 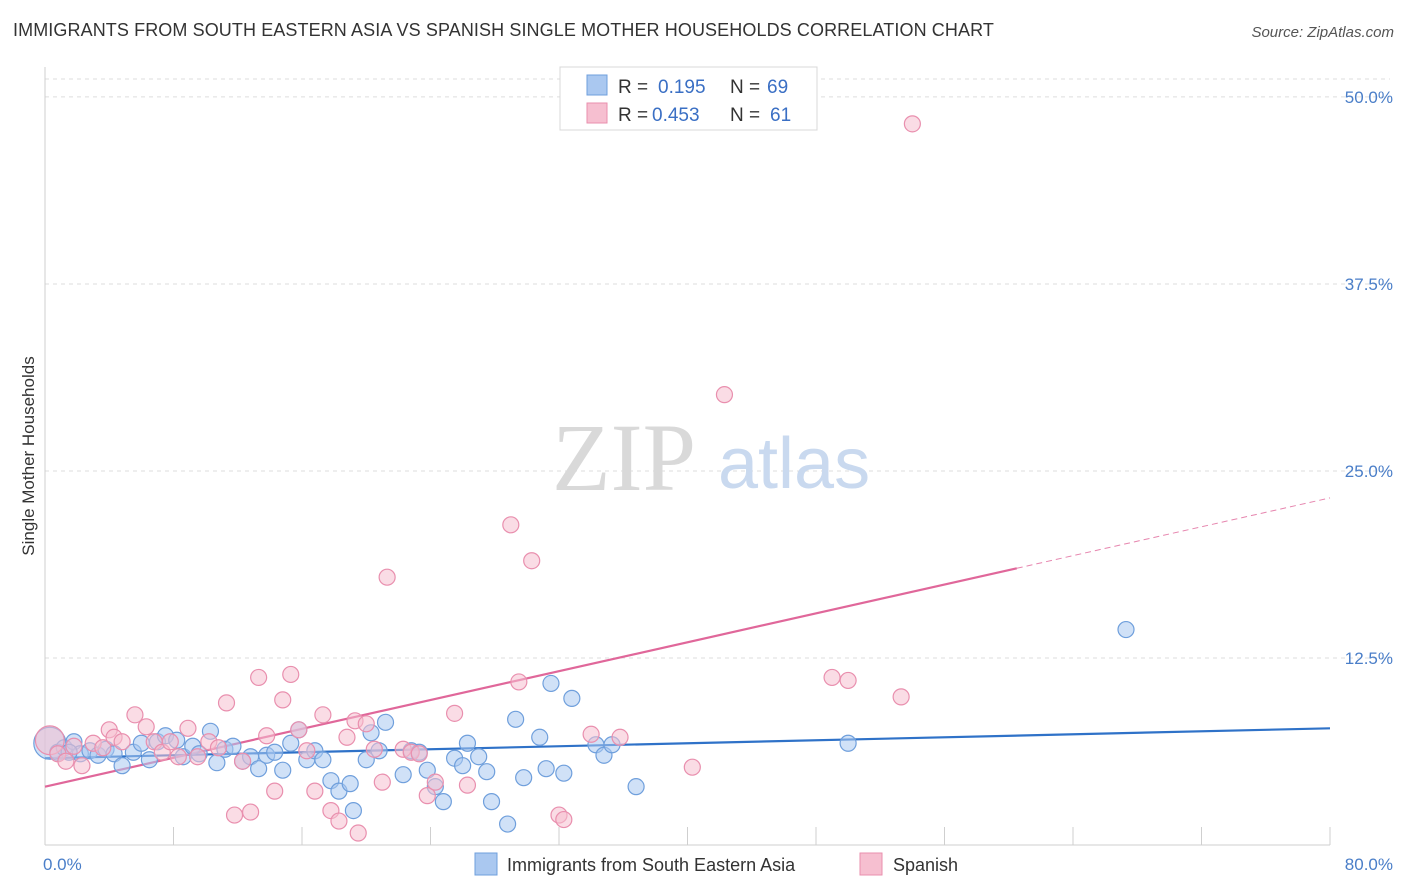 What do you see at coordinates (711, 457) in the screenshot?
I see `watermark: ZIP atlas` at bounding box center [711, 457].